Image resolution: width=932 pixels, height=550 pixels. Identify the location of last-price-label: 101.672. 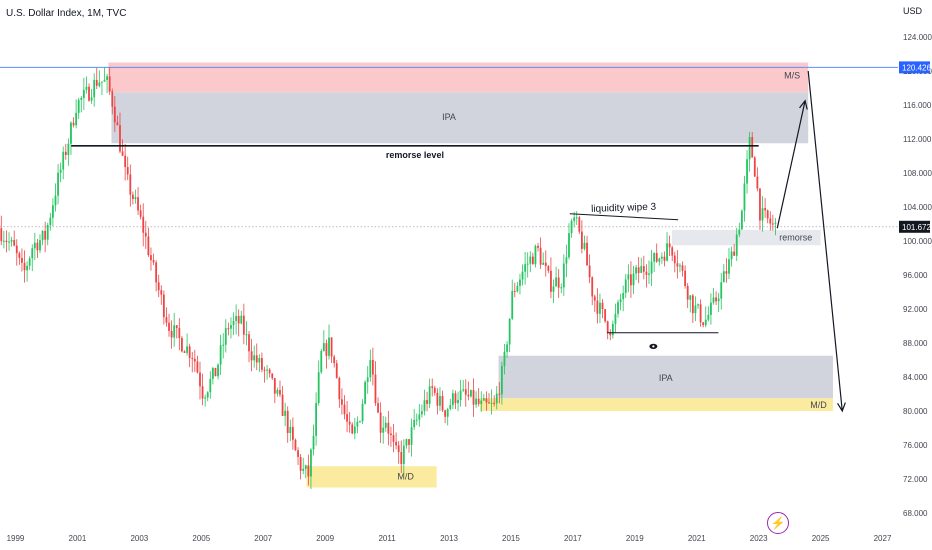
(916, 227).